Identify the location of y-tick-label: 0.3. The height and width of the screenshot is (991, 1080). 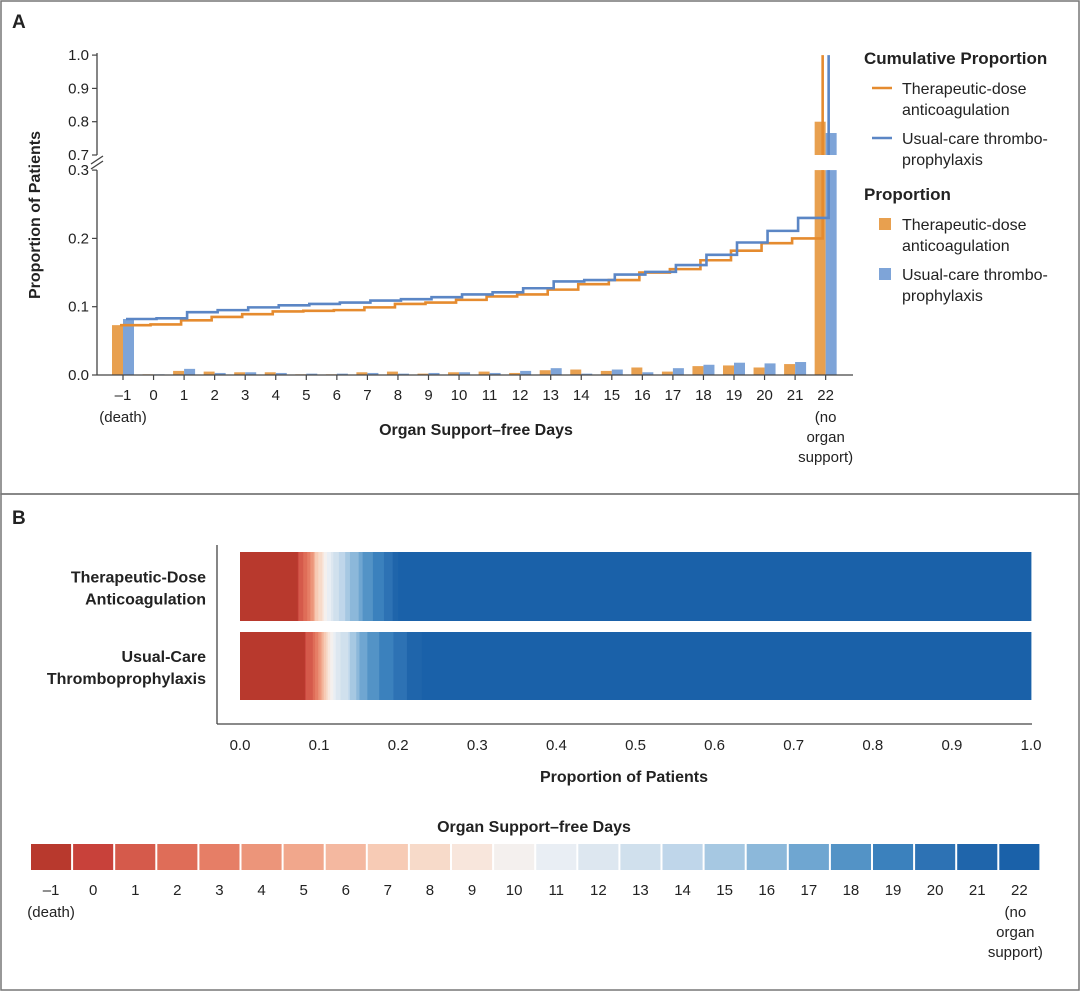
(78, 170).